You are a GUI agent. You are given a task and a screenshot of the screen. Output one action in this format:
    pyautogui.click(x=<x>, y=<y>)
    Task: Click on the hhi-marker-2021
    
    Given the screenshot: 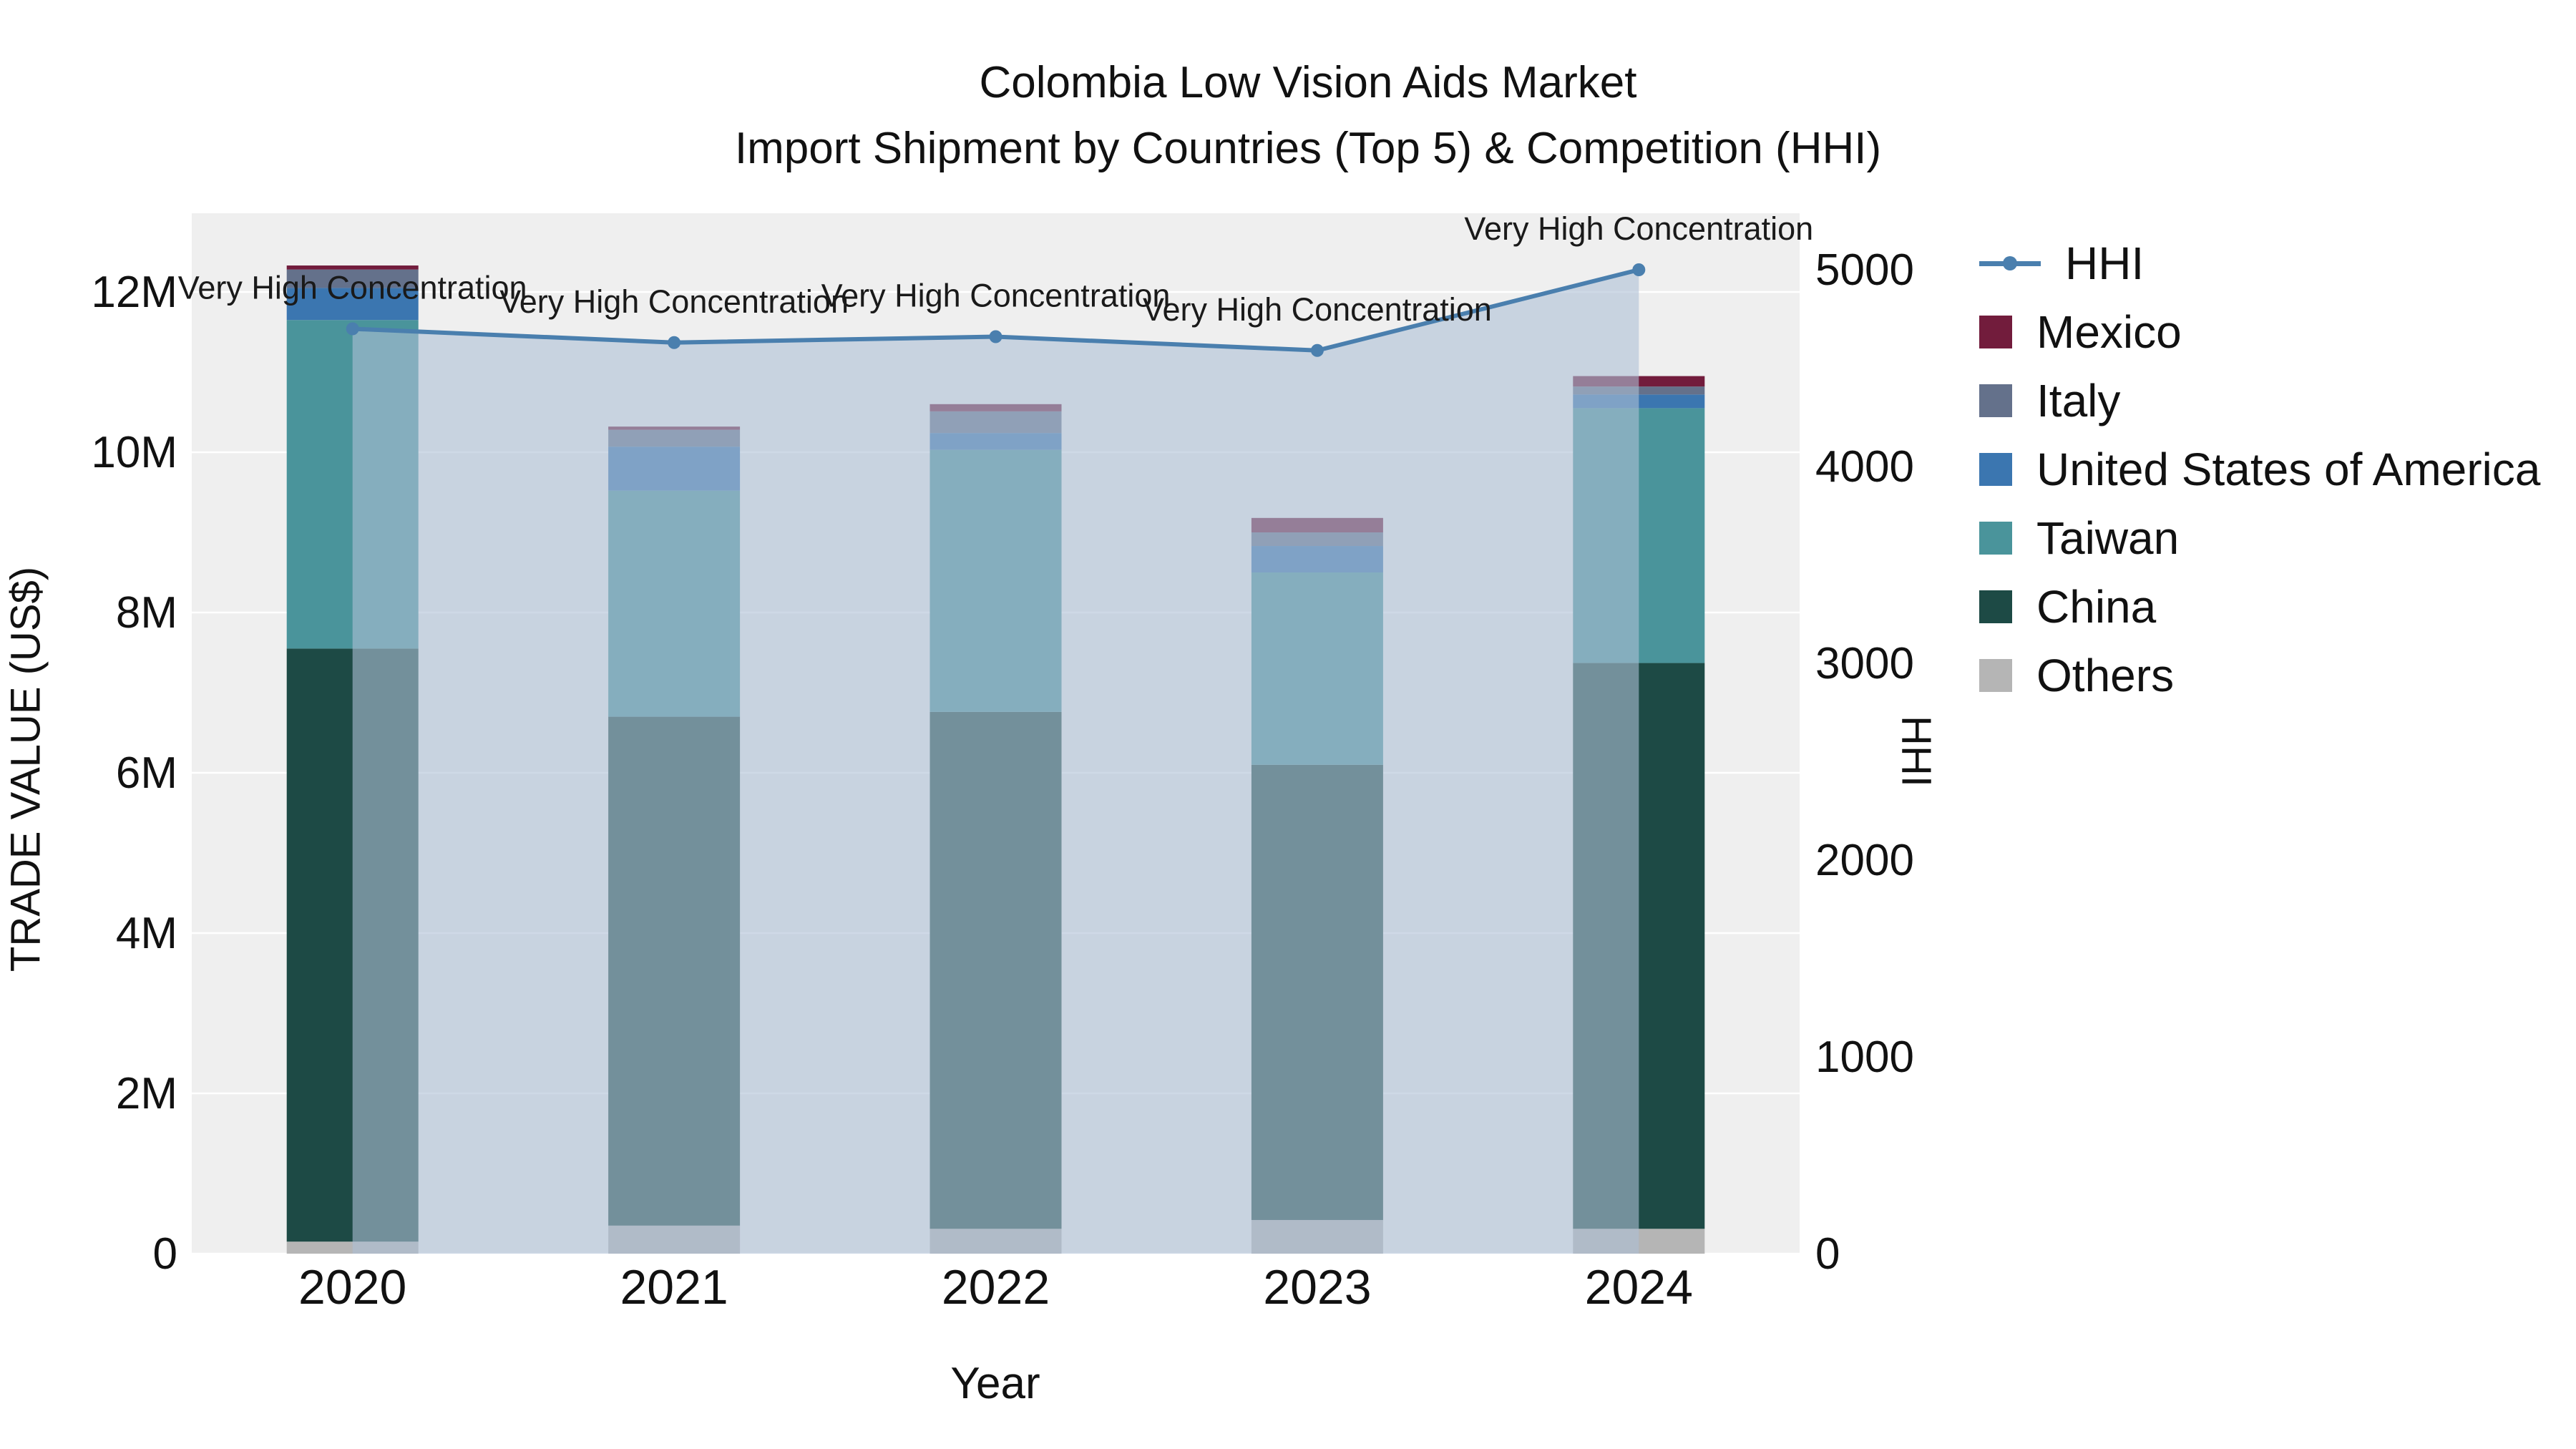 What is the action you would take?
    pyautogui.click(x=674, y=342)
    